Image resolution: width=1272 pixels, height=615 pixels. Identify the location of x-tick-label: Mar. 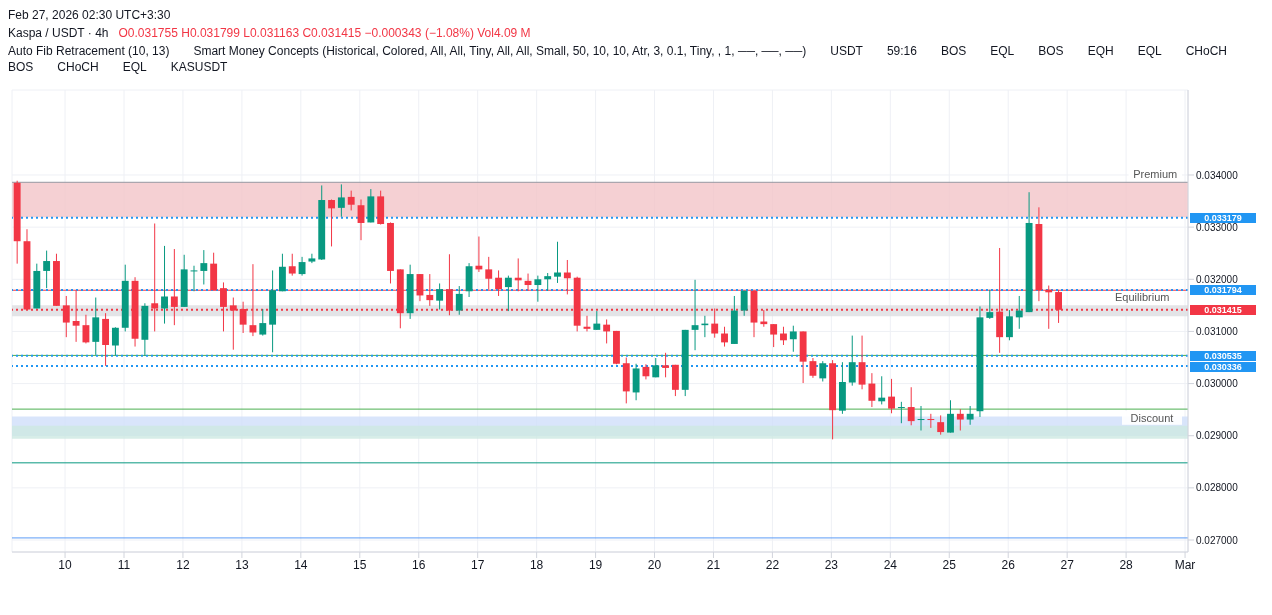
(1185, 564).